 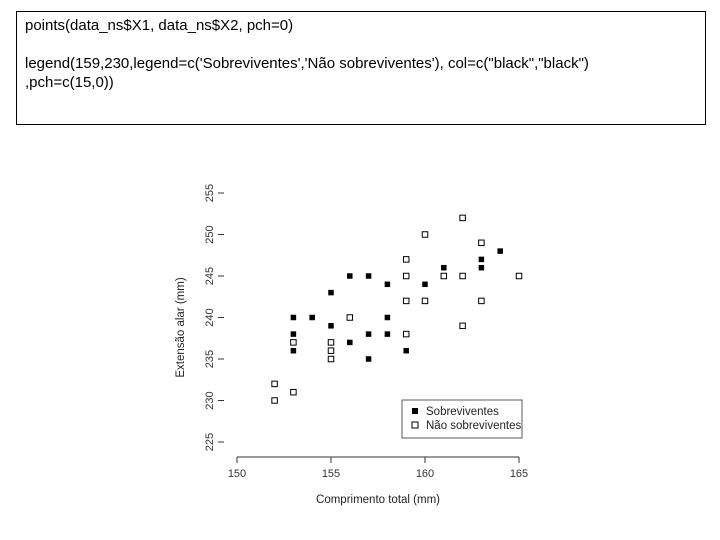 I want to click on y-tick-label: 240, so click(x=210, y=317).